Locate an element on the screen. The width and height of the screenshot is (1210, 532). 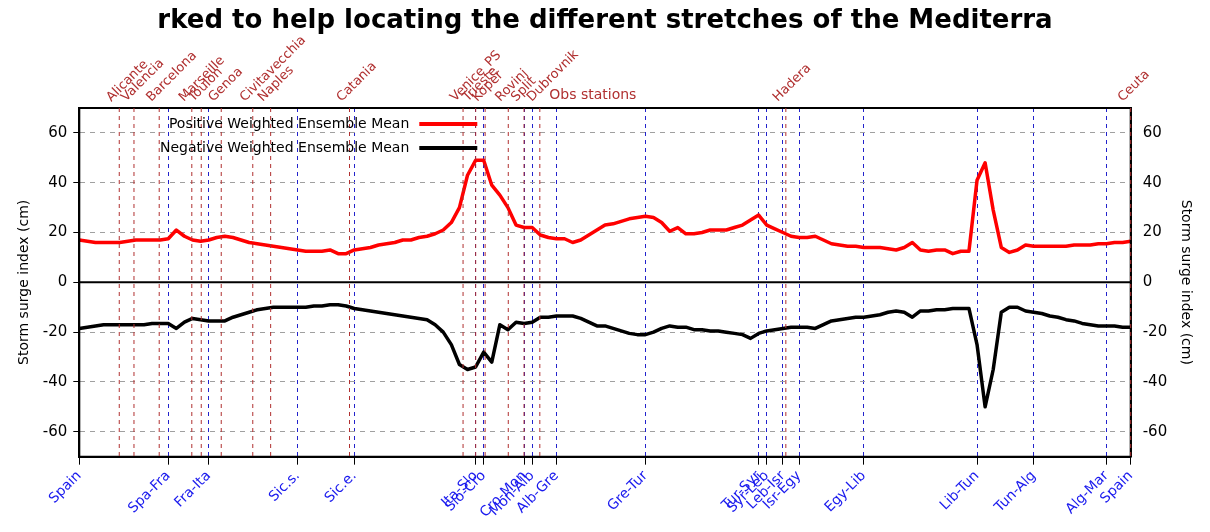
legend-label: Positive Weighted Ensemble Mean is located at coordinates (289, 122).